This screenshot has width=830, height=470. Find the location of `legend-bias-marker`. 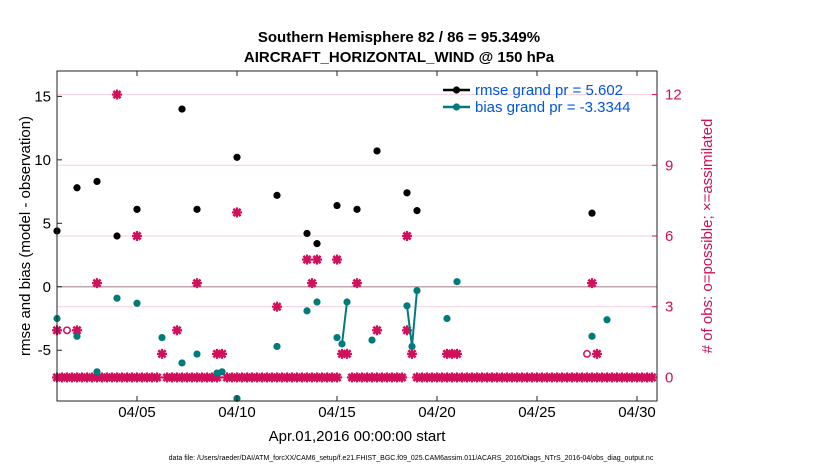

legend-bias-marker is located at coordinates (456, 107).